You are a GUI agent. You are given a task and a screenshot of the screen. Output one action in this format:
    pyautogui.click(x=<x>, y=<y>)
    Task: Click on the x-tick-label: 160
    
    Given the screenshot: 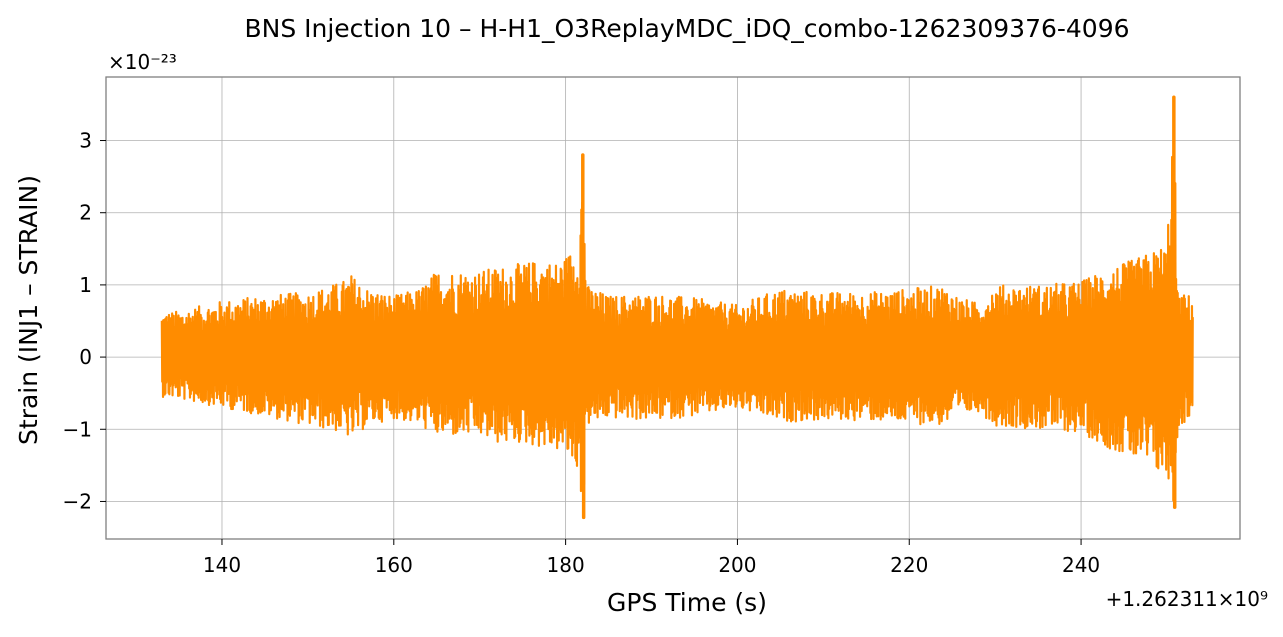 What is the action you would take?
    pyautogui.click(x=394, y=565)
    